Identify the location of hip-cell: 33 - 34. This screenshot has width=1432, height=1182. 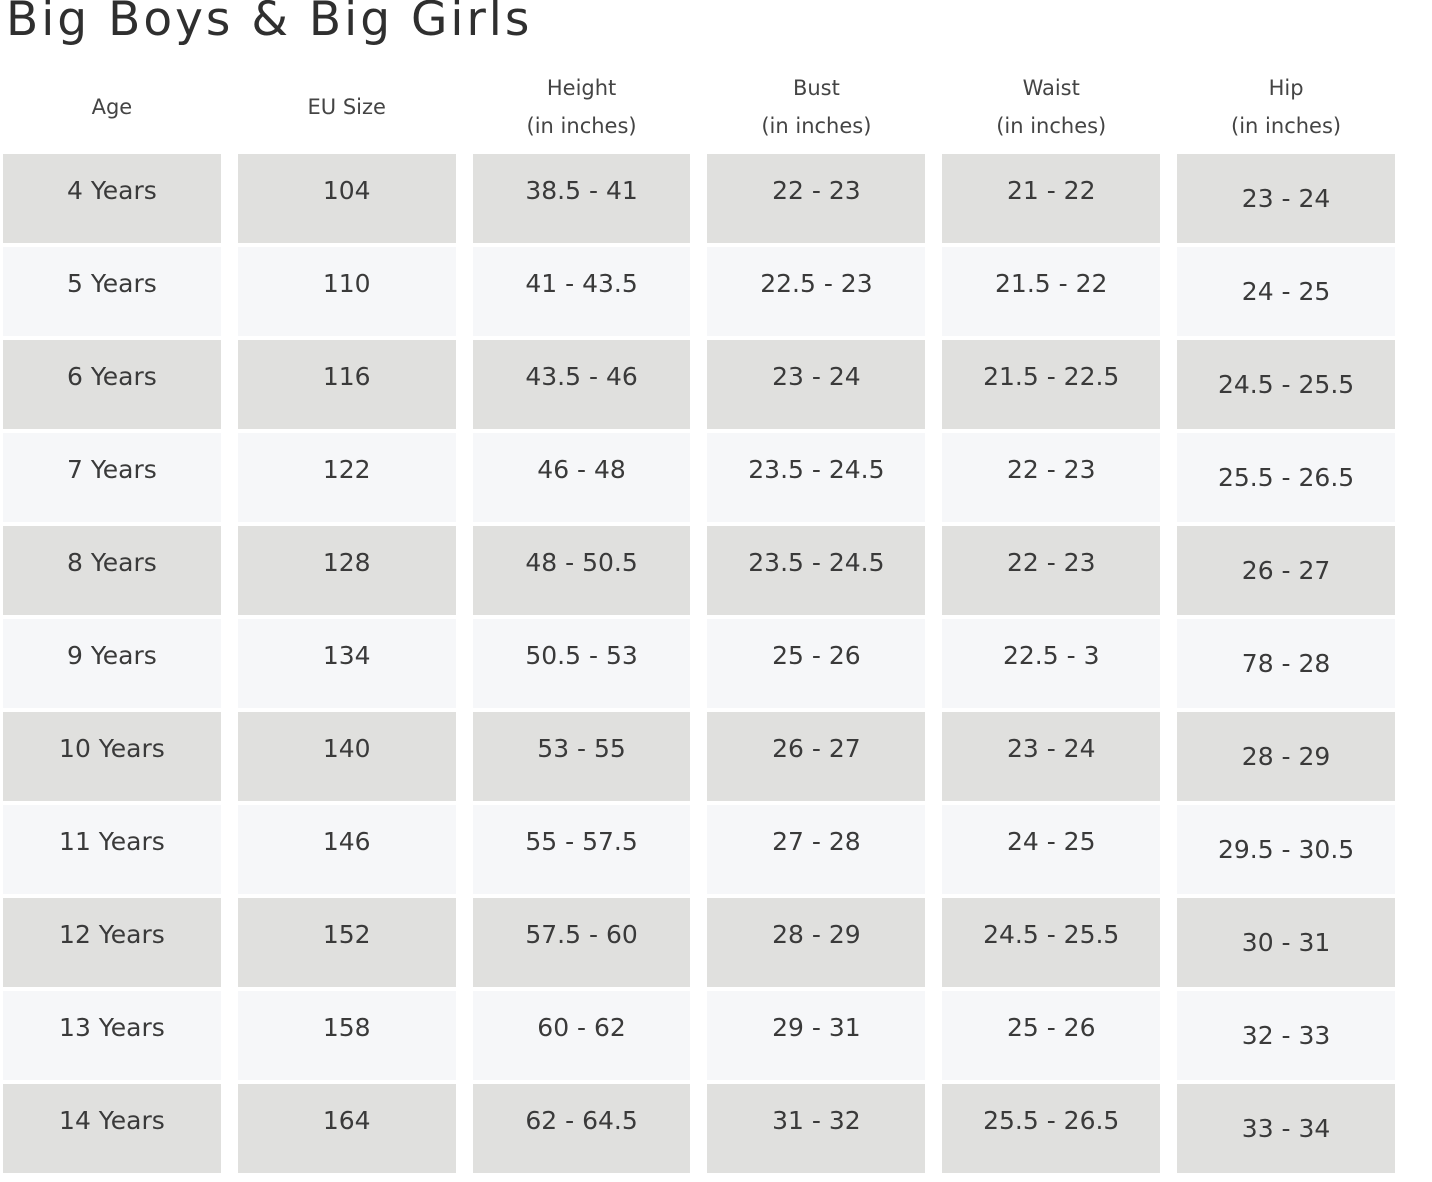
(1286, 1128).